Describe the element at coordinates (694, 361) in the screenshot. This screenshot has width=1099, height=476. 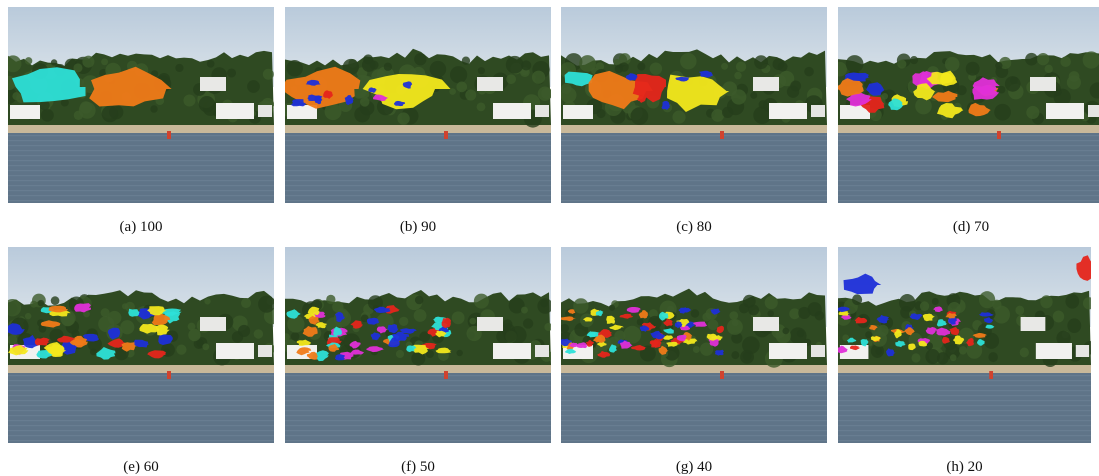
I see `panel-g: (g) 40` at that location.